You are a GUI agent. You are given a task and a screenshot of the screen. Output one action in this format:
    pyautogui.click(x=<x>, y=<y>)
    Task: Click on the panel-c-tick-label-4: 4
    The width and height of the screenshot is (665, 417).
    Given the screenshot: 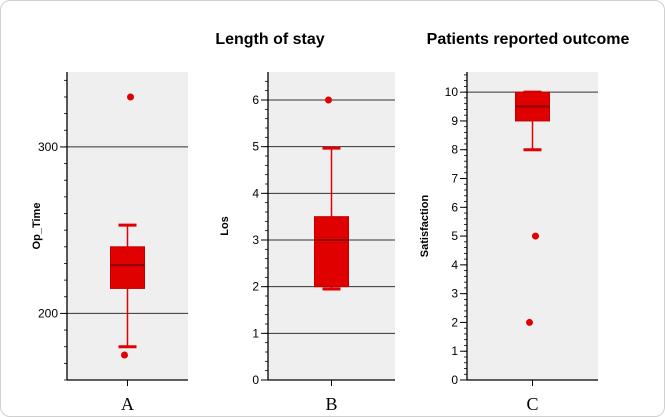 What is the action you would take?
    pyautogui.click(x=454, y=265)
    